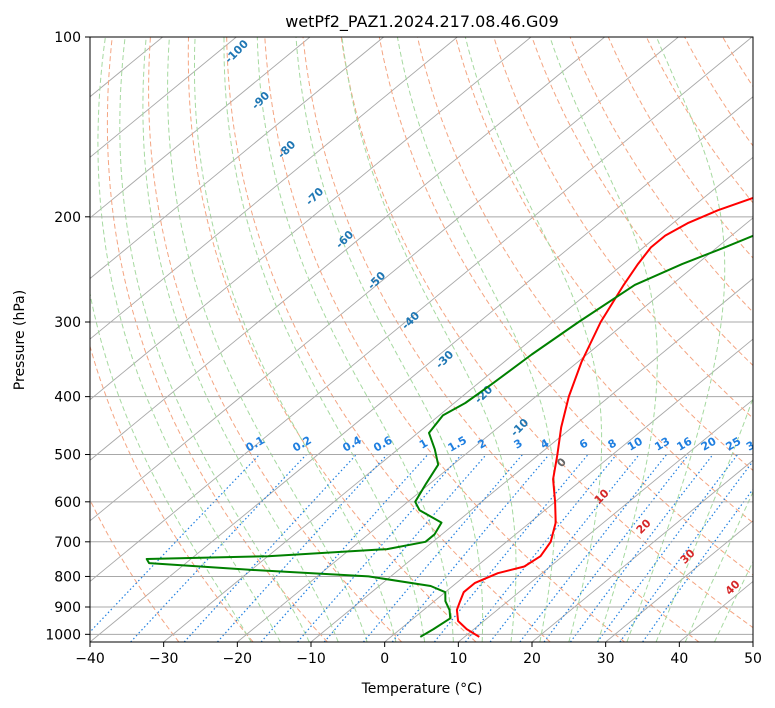 The image size is (775, 708). I want to click on x-tick-label: 10, so click(458, 659).